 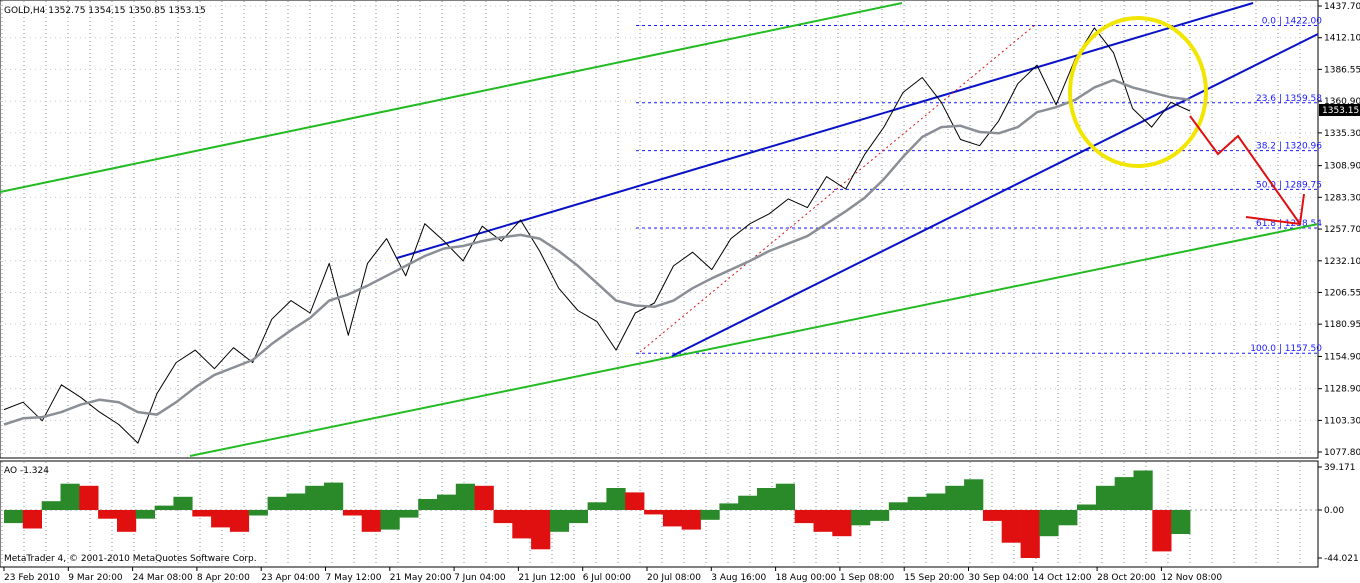 What do you see at coordinates (32, 578) in the screenshot?
I see `time-tick-label: 23 Feb 2010` at bounding box center [32, 578].